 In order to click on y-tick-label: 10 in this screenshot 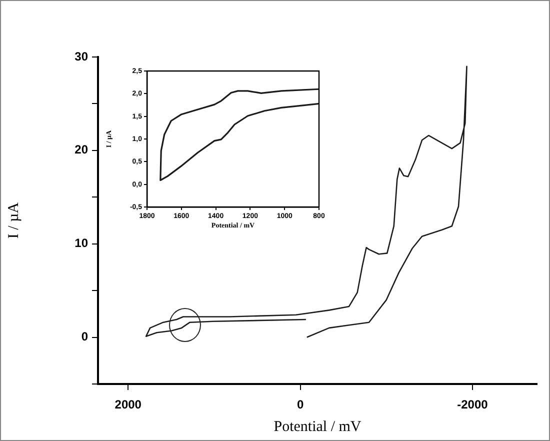, I will do `click(81, 243)`.